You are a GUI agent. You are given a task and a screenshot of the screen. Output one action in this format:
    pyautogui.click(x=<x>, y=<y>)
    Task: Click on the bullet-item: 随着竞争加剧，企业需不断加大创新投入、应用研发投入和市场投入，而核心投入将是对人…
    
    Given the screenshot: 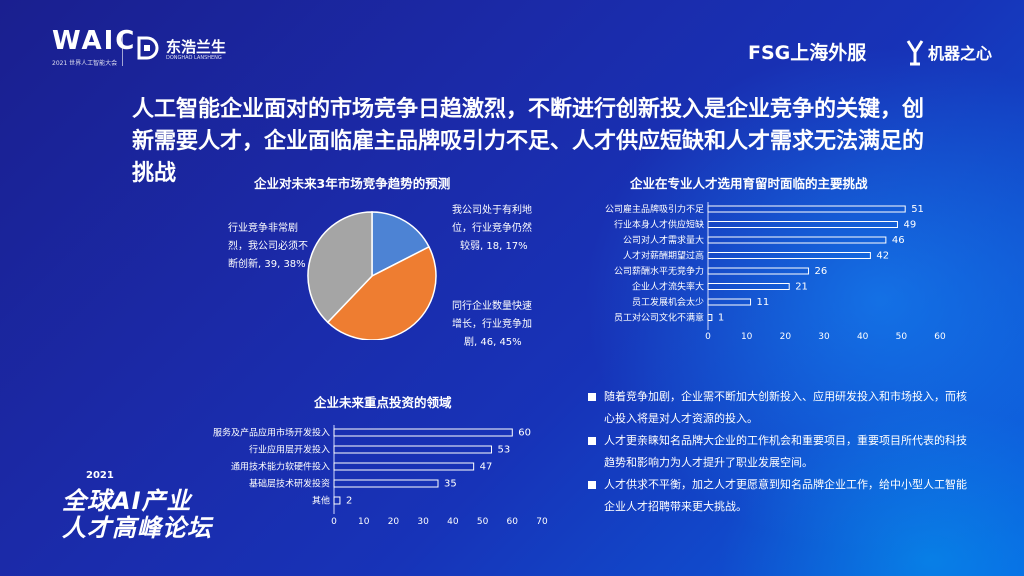 What is the action you would take?
    pyautogui.click(x=778, y=408)
    